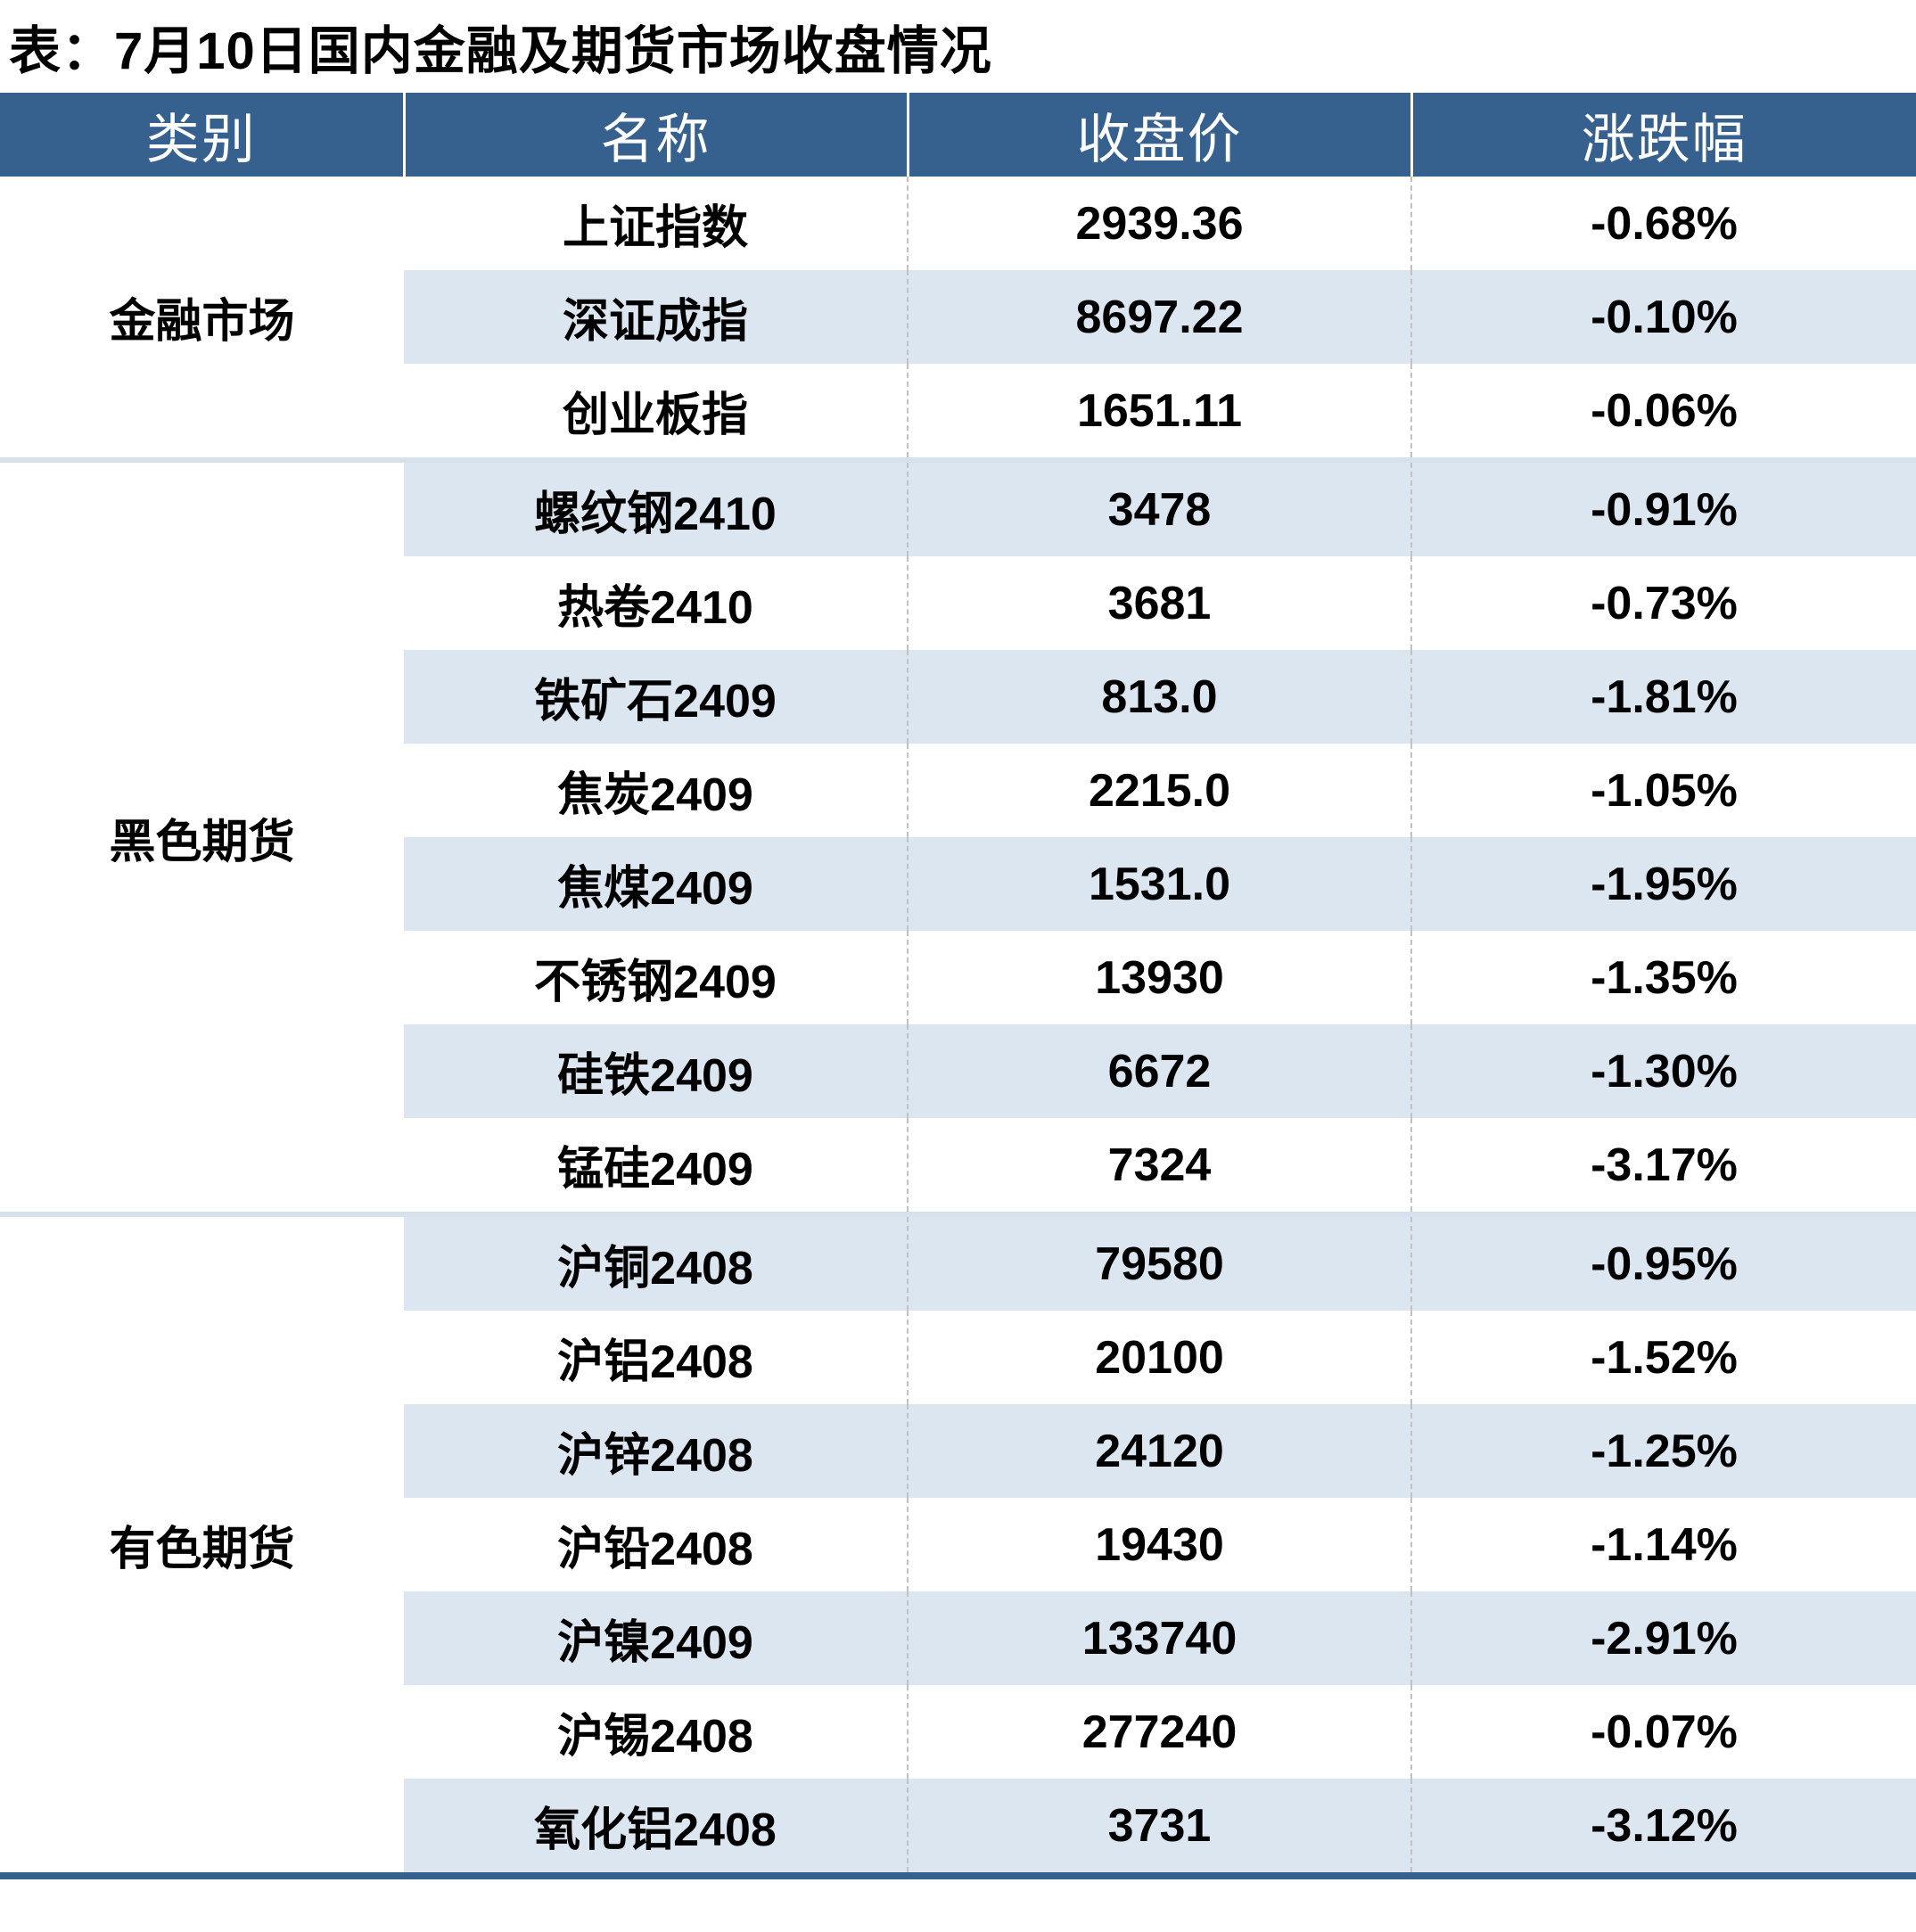  What do you see at coordinates (1159, 509) in the screenshot?
I see `close-price-cell: 3478` at bounding box center [1159, 509].